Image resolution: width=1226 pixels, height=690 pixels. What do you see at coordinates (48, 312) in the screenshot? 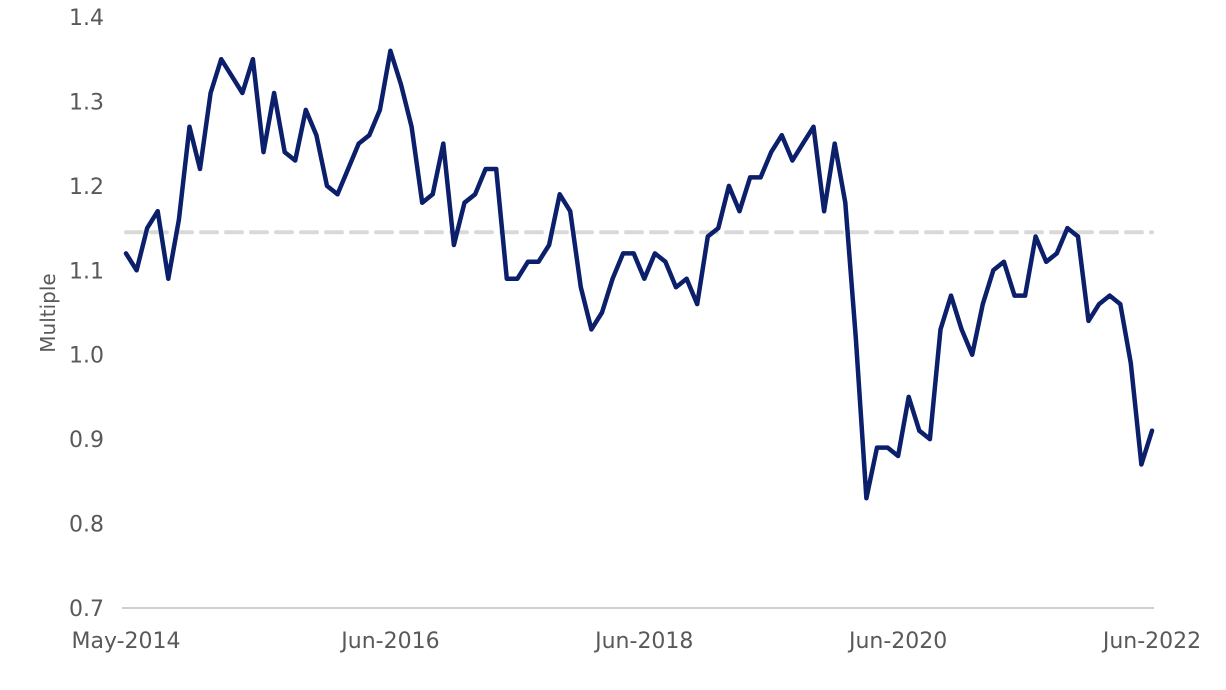
I see `y-axis-title: Multiple` at bounding box center [48, 312].